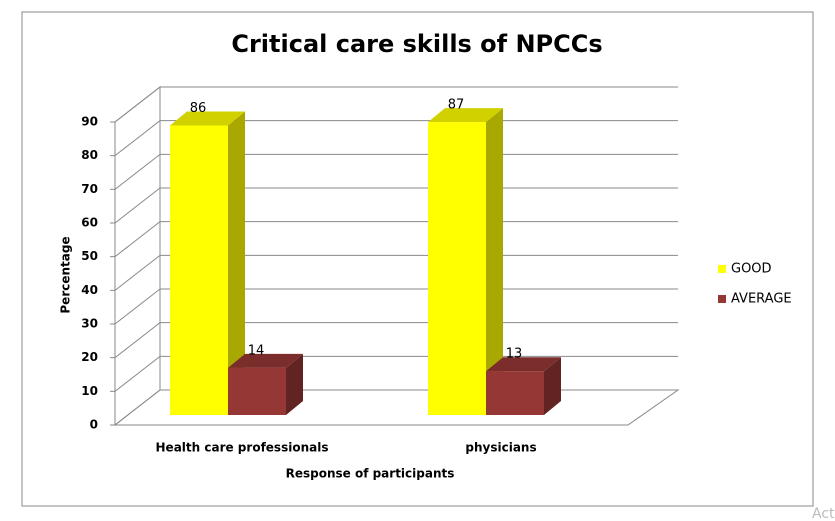 The image size is (835, 521). Describe the element at coordinates (89, 256) in the screenshot. I see `y-tick-label: 50` at that location.